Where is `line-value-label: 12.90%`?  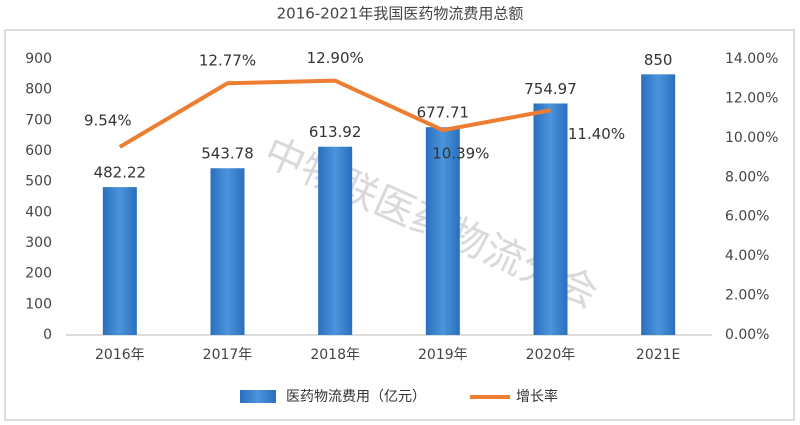
line-value-label: 12.90% is located at coordinates (335, 58).